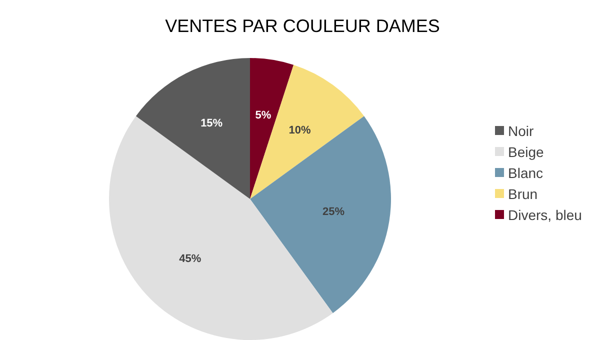 Image resolution: width=605 pixels, height=340 pixels. Describe the element at coordinates (523, 194) in the screenshot. I see `legend-label: Brun` at that location.